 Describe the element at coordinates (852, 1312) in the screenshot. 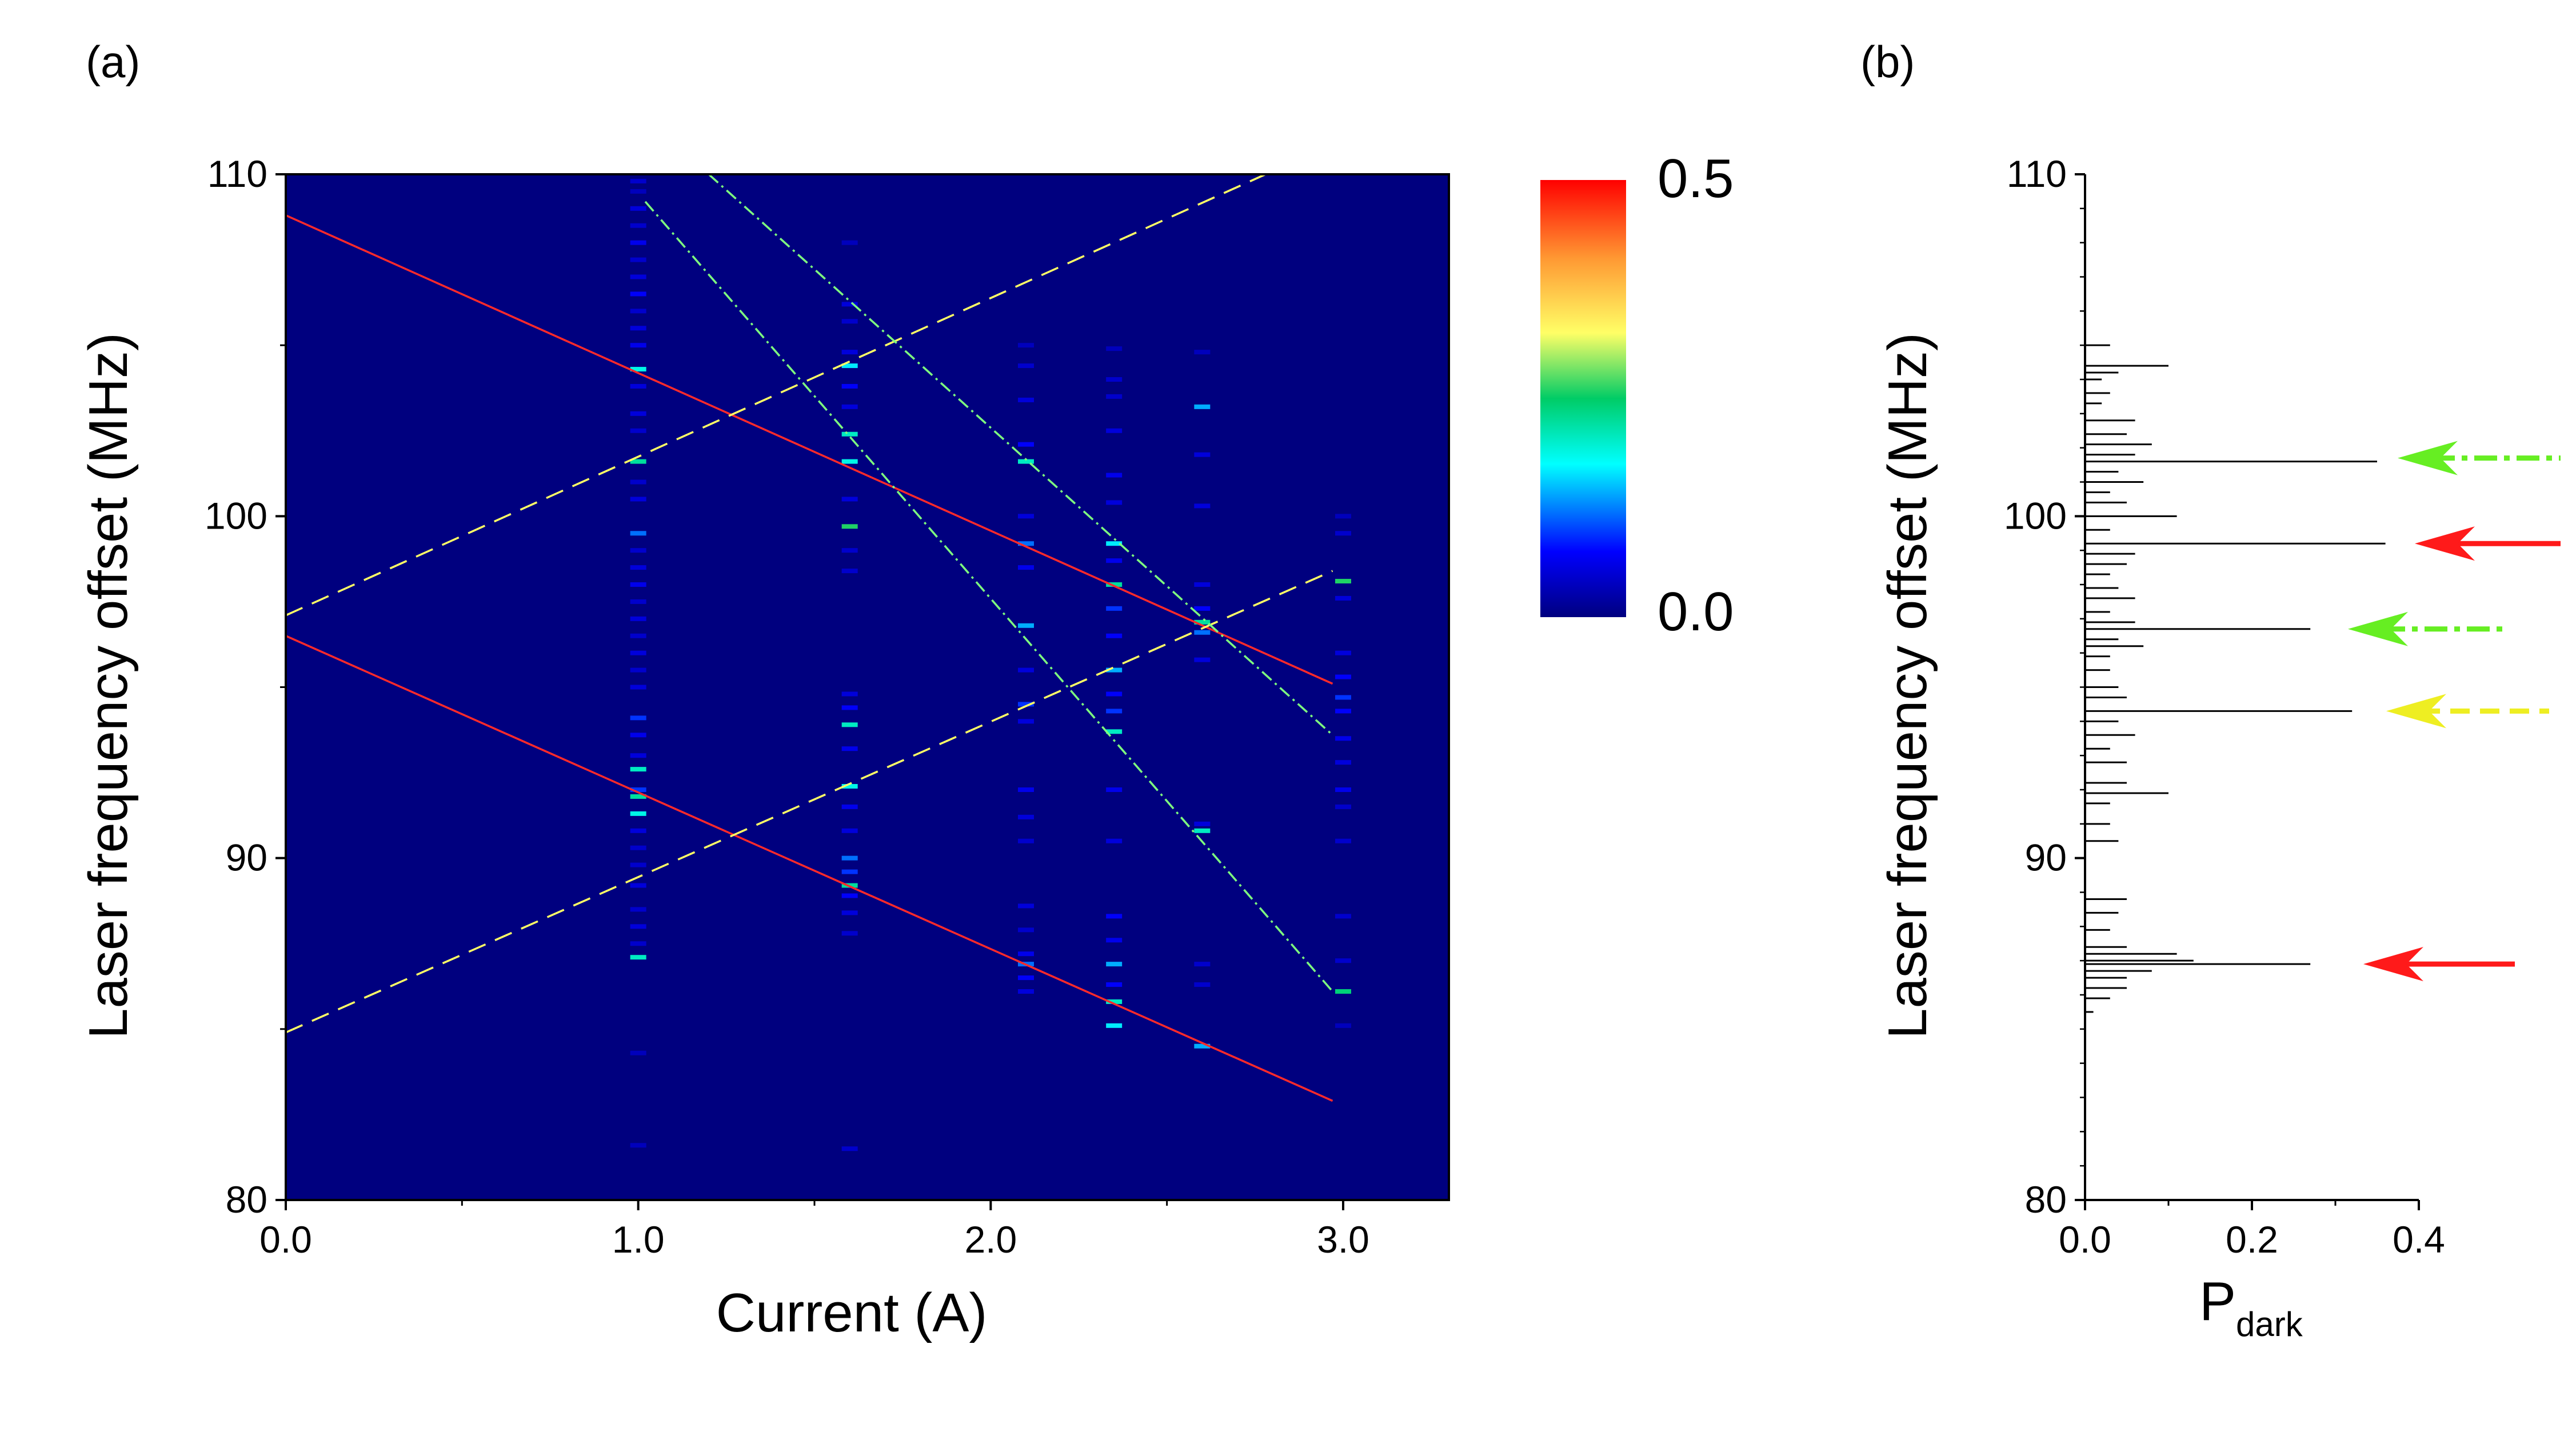

I see `heatmap-x-label: Current (A)` at that location.